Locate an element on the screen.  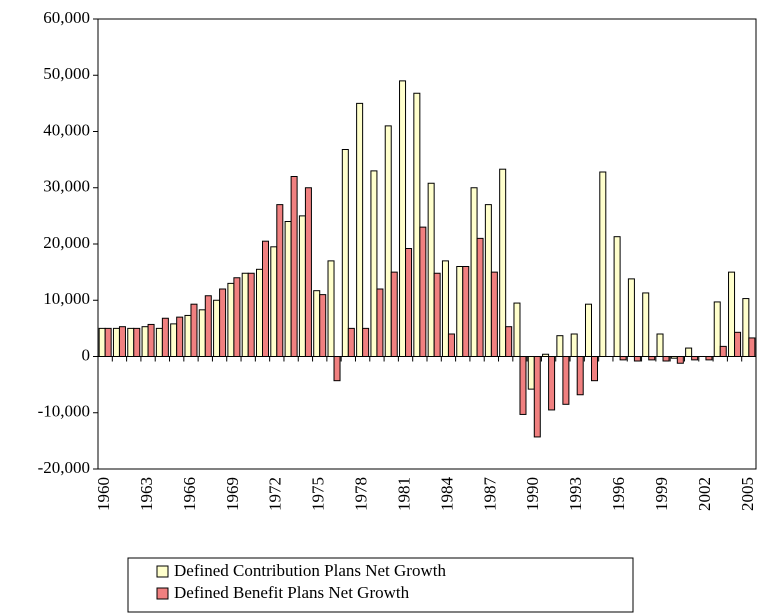
x-tick-label: 1966 is located at coordinates (189, 494).